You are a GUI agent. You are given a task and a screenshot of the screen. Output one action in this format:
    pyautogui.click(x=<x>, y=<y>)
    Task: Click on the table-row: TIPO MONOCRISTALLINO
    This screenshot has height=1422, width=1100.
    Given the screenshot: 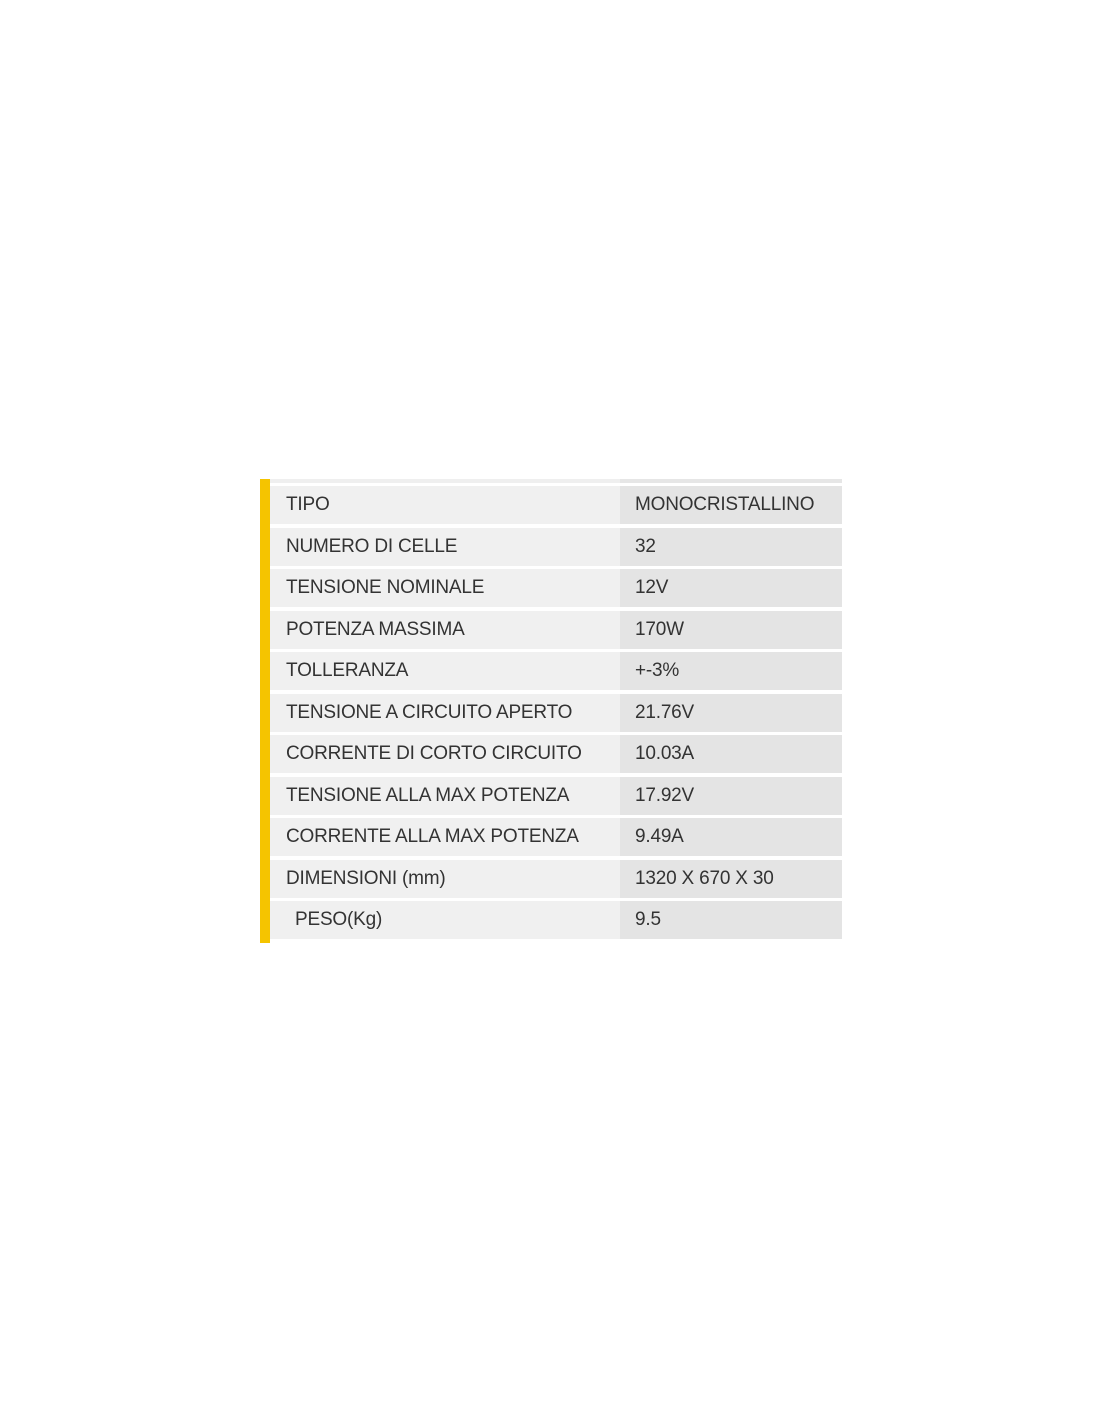 What is the action you would take?
    pyautogui.click(x=556, y=505)
    